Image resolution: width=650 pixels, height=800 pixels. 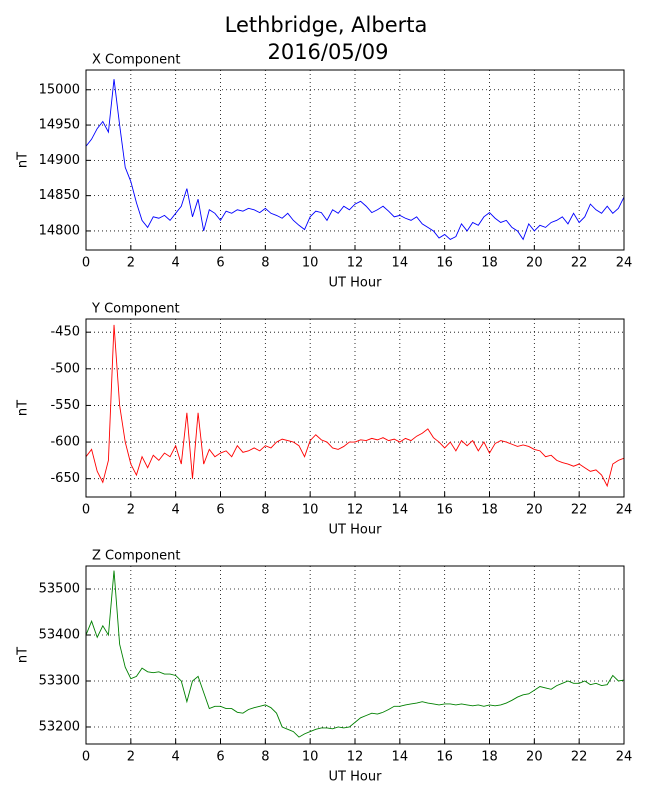 I want to click on y-tick-label: 14850, so click(x=59, y=195).